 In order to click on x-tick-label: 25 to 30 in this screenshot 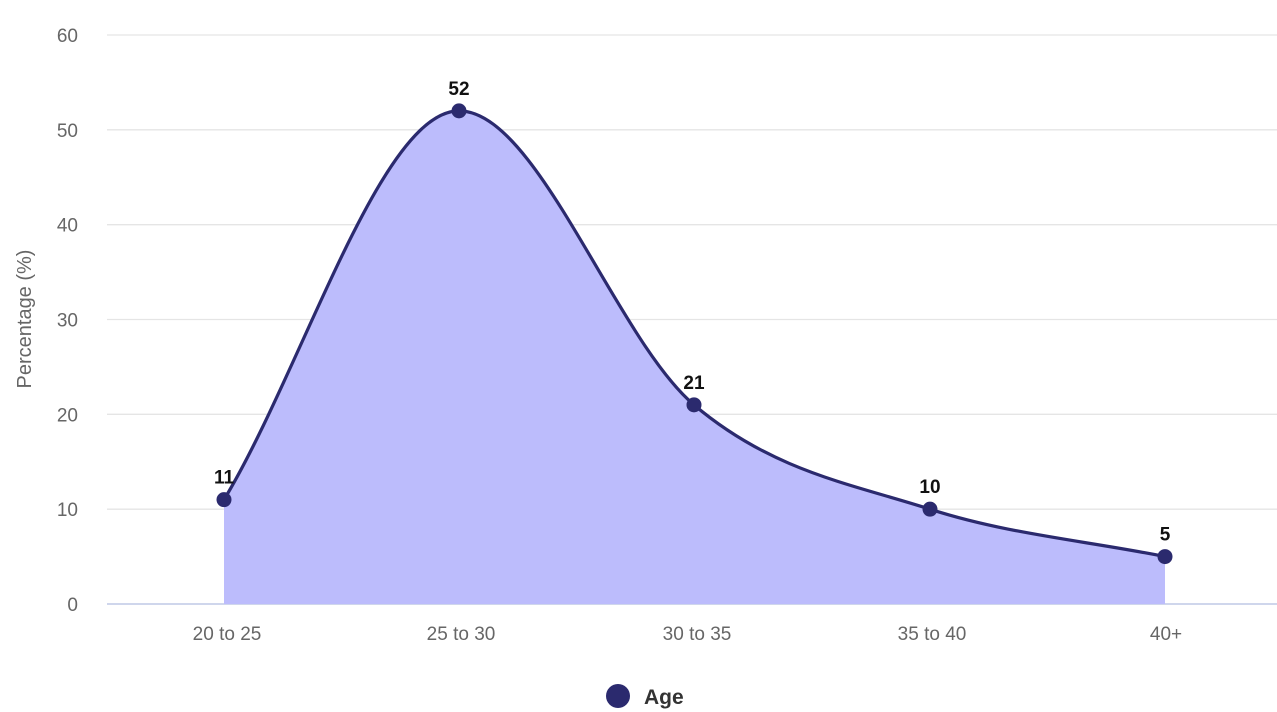, I will do `click(461, 634)`.